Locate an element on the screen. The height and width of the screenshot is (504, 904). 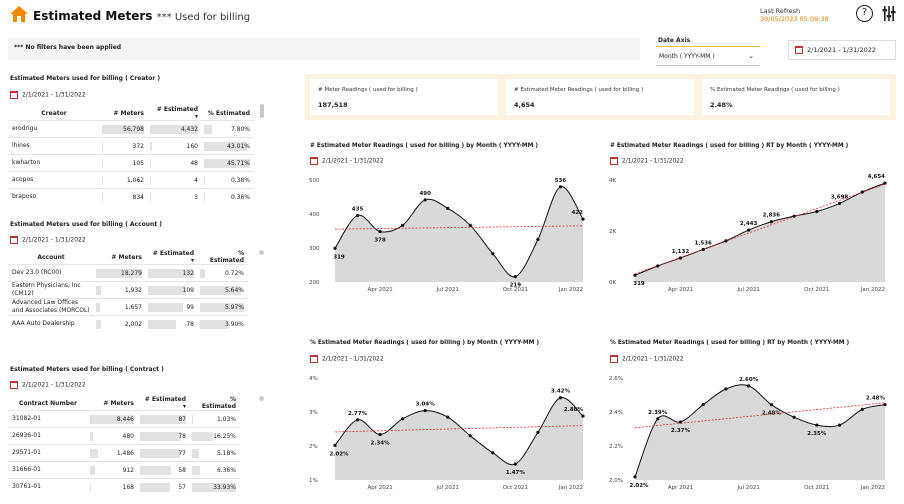
chevron-down-icon: ⌄ is located at coordinates (751, 56).